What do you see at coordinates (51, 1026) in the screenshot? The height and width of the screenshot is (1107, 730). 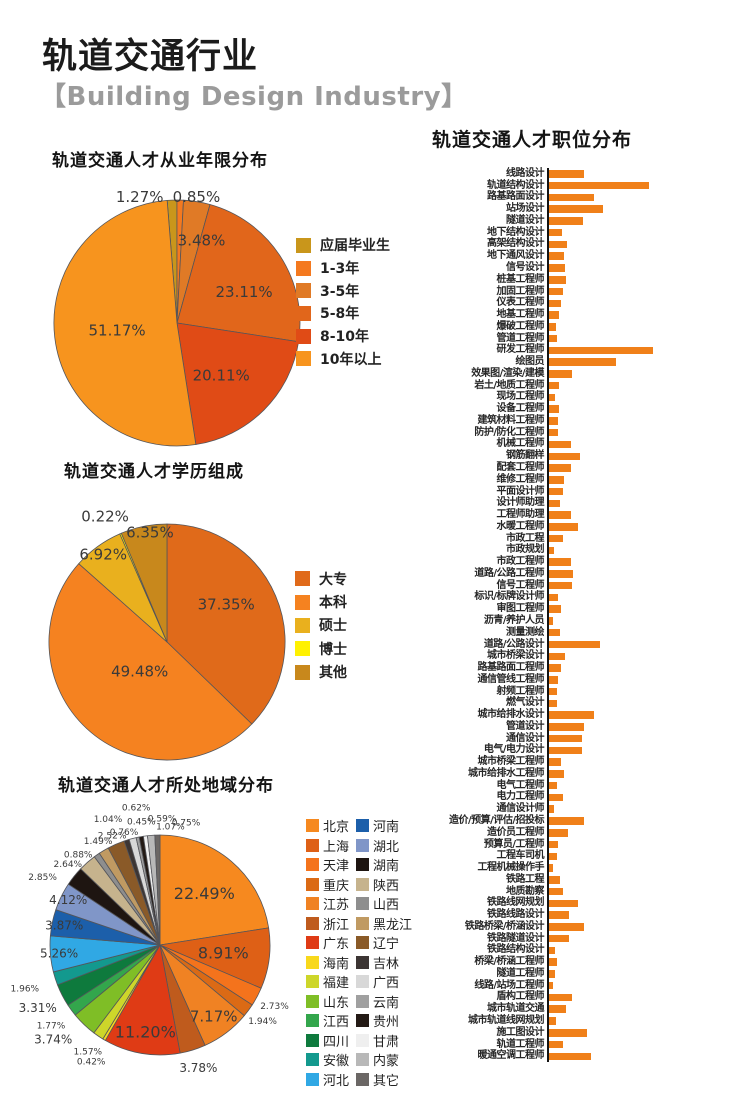 I see `pie-slice-label: 1.77%` at bounding box center [51, 1026].